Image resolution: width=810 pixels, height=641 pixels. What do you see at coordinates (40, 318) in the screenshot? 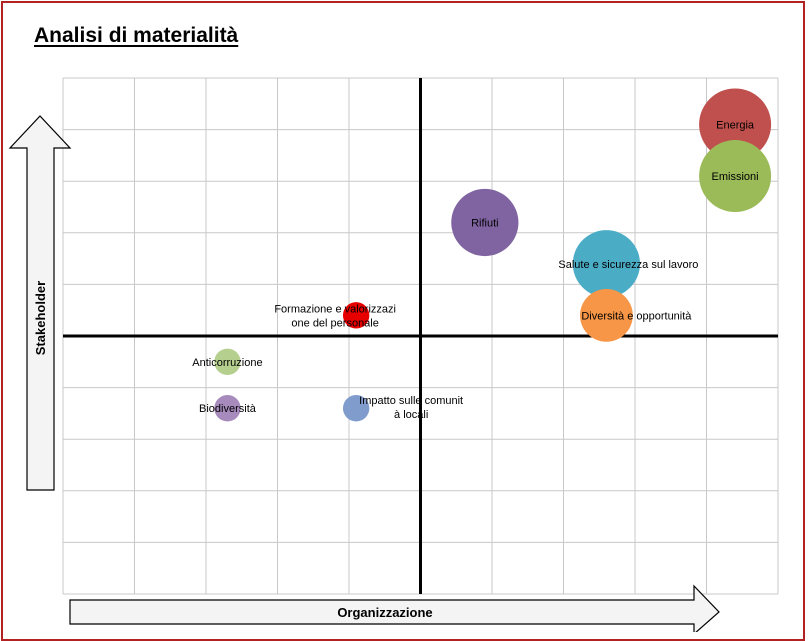
I see `y-axis-label: Stakeholder` at bounding box center [40, 318].